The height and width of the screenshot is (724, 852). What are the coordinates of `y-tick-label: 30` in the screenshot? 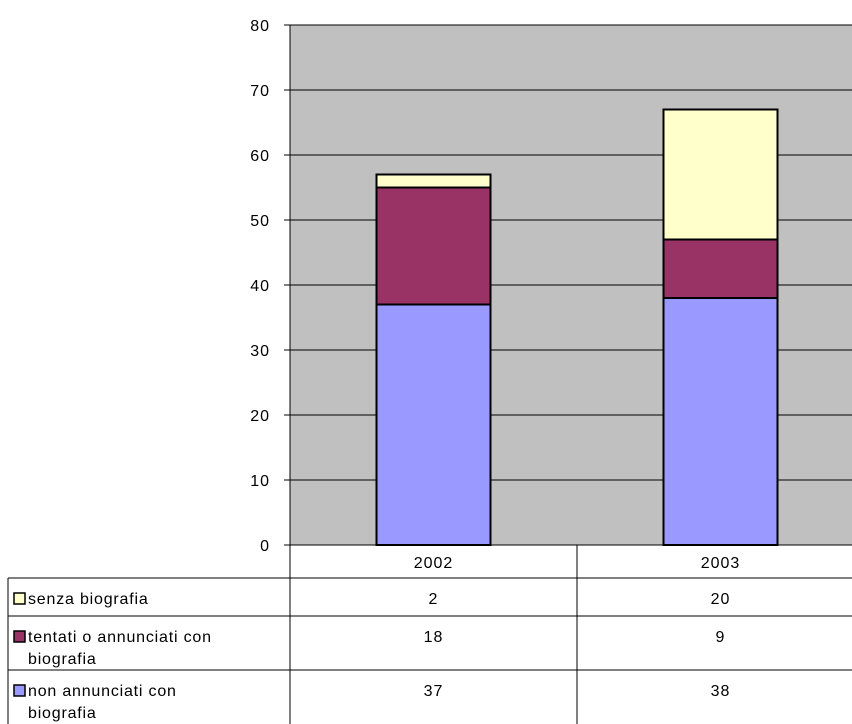 It's located at (260, 351).